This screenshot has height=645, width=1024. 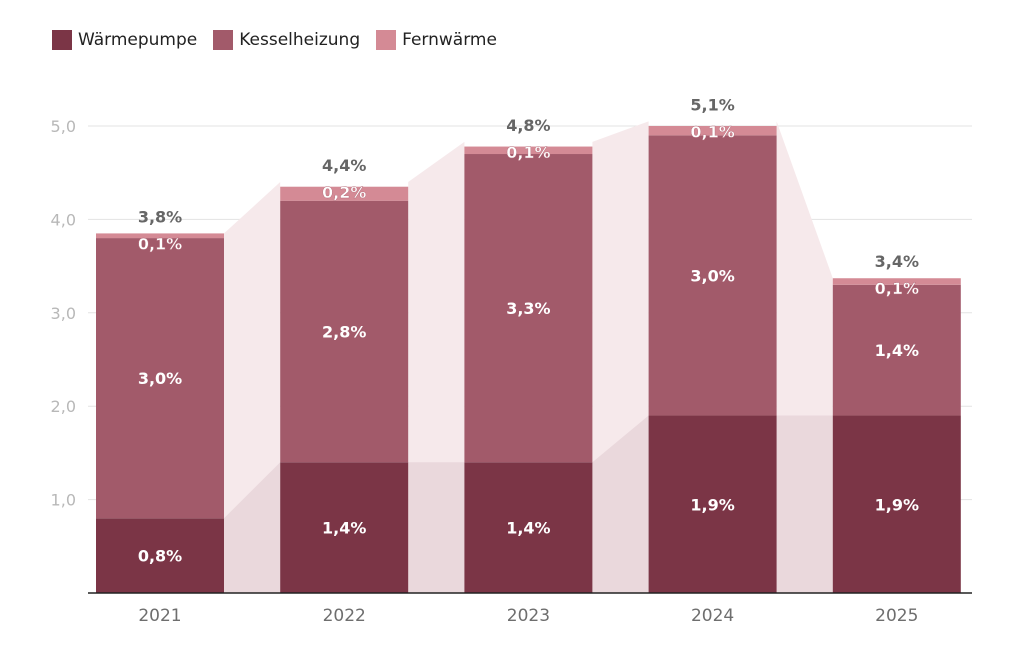 I want to click on legend-item-fernwaerme: Fernwärme, so click(x=436, y=40).